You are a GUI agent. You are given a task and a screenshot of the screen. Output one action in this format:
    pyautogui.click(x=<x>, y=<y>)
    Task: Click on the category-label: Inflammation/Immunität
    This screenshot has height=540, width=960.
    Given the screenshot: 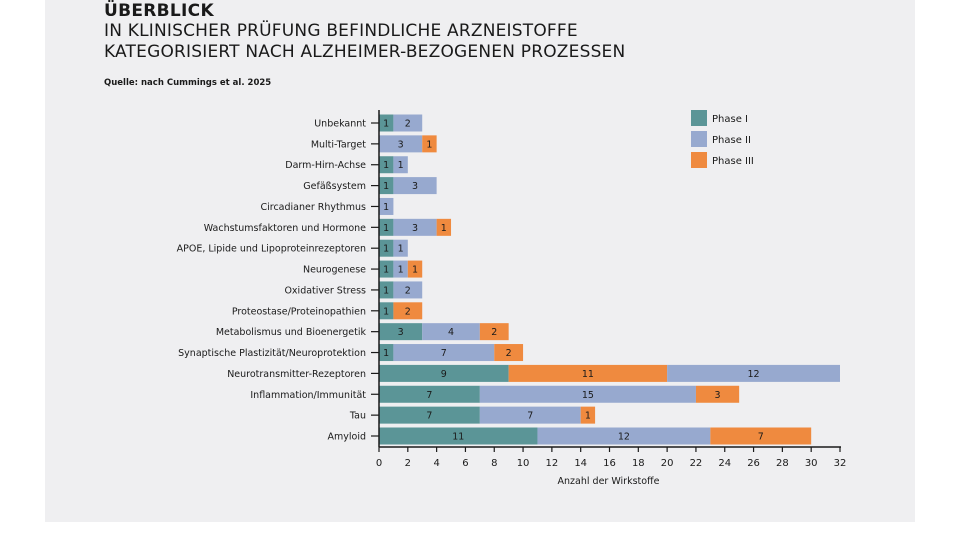 What is the action you would take?
    pyautogui.click(x=308, y=395)
    